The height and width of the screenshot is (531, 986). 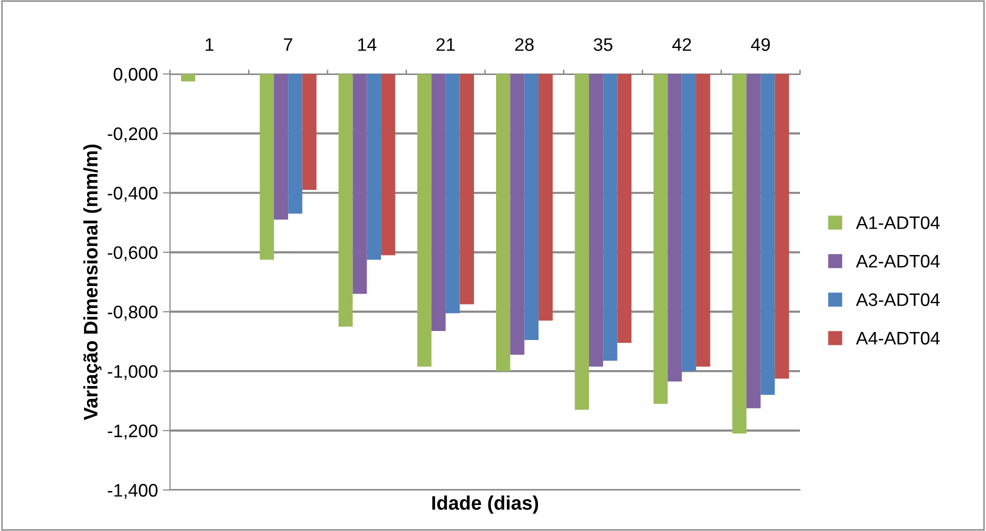 What do you see at coordinates (445, 44) in the screenshot?
I see `x-tick-label: 21` at bounding box center [445, 44].